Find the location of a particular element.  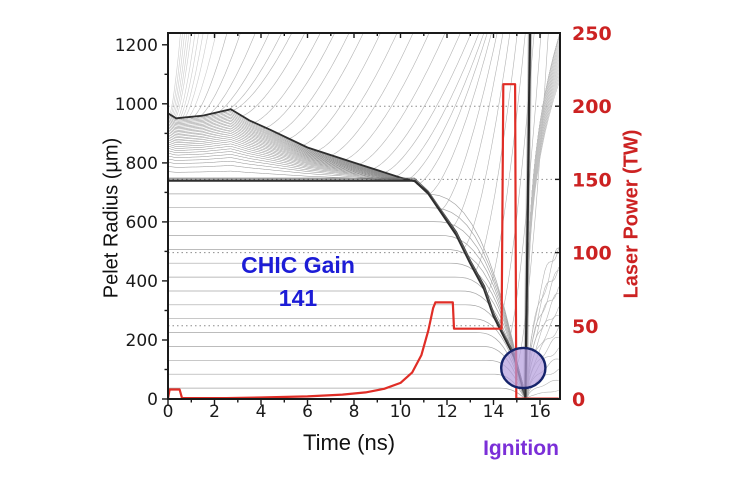

ignition-ellipse is located at coordinates (523, 368).